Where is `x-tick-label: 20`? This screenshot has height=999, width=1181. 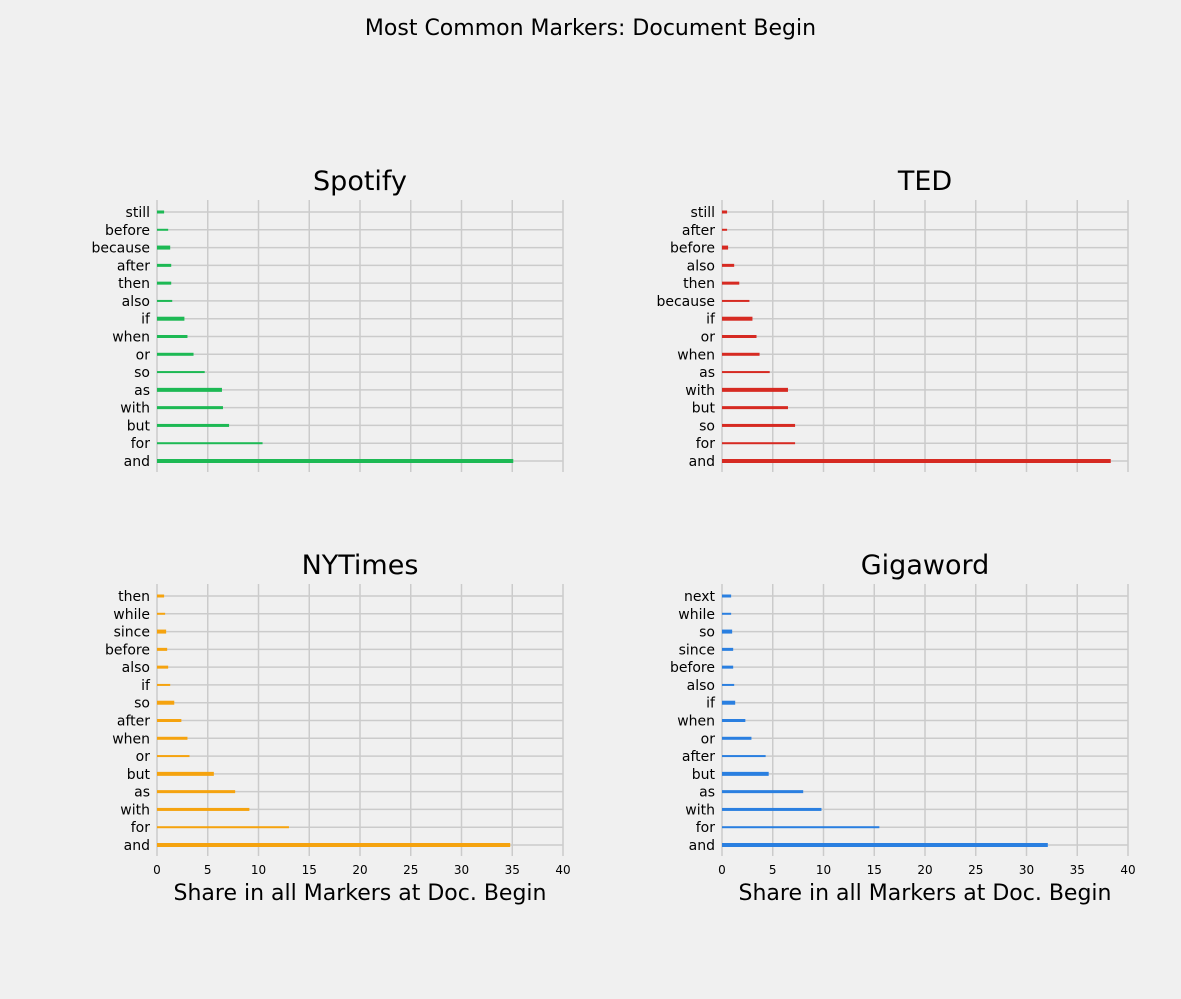 x-tick-label: 20 is located at coordinates (924, 870).